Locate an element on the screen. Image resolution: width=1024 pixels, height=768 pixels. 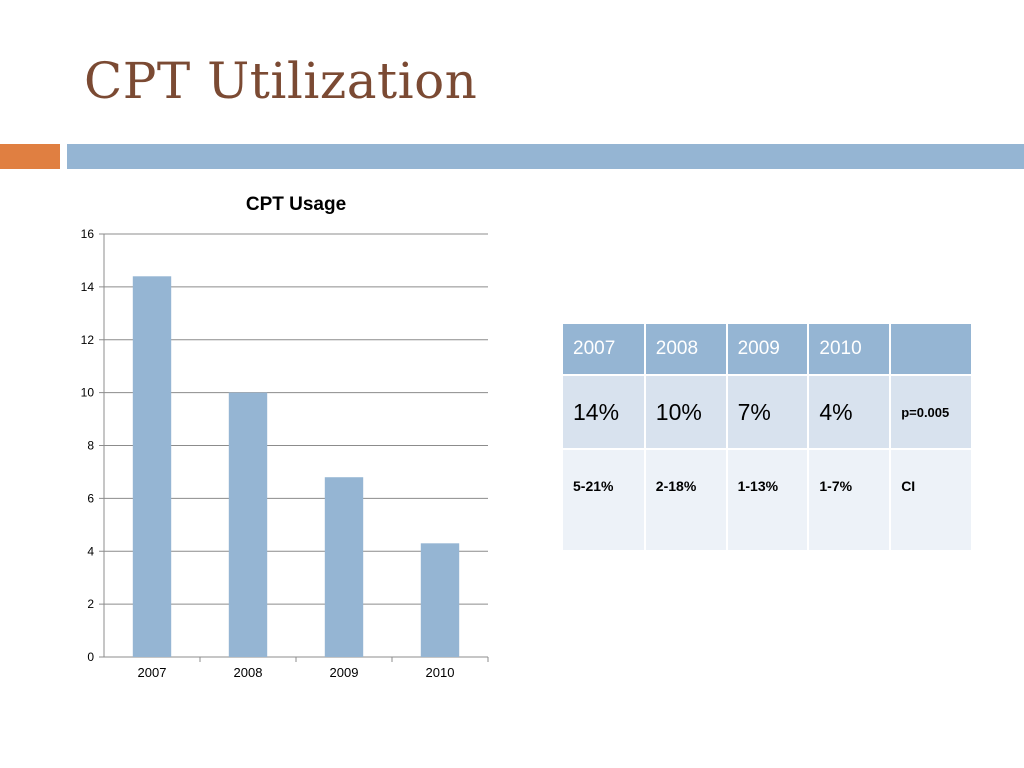
table-cell: 1-13% is located at coordinates (768, 500).